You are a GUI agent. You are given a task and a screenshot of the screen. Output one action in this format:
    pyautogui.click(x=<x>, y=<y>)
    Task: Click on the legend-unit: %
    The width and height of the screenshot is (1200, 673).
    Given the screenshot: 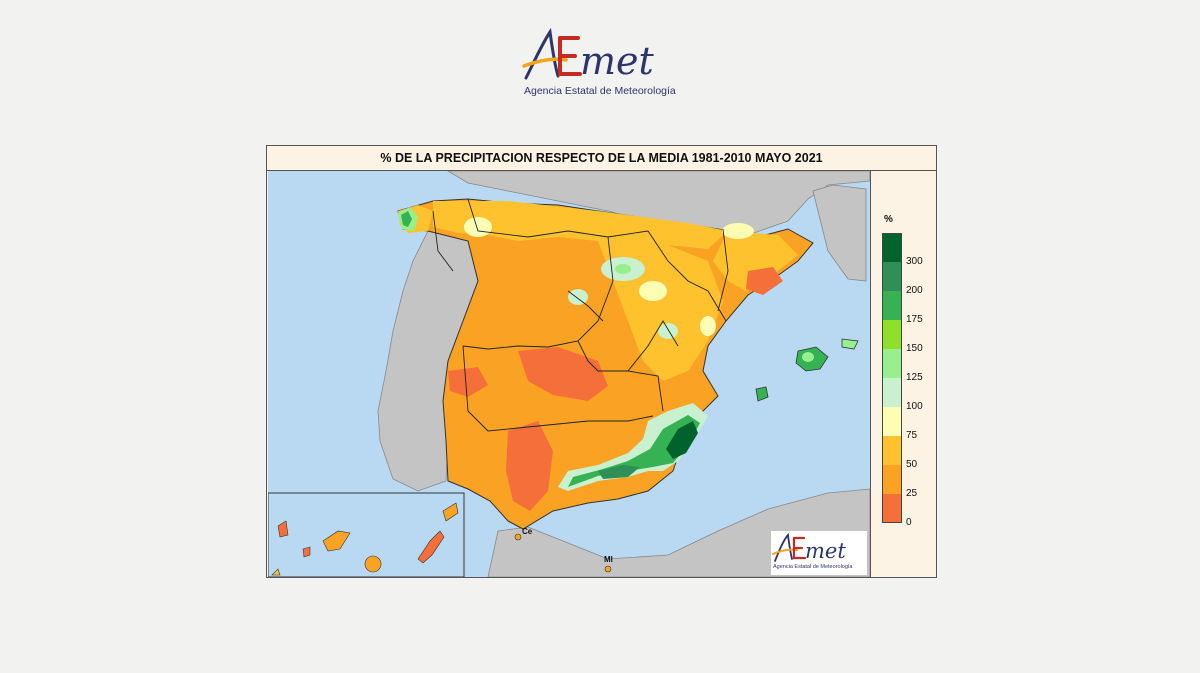 What is the action you would take?
    pyautogui.click(x=888, y=219)
    